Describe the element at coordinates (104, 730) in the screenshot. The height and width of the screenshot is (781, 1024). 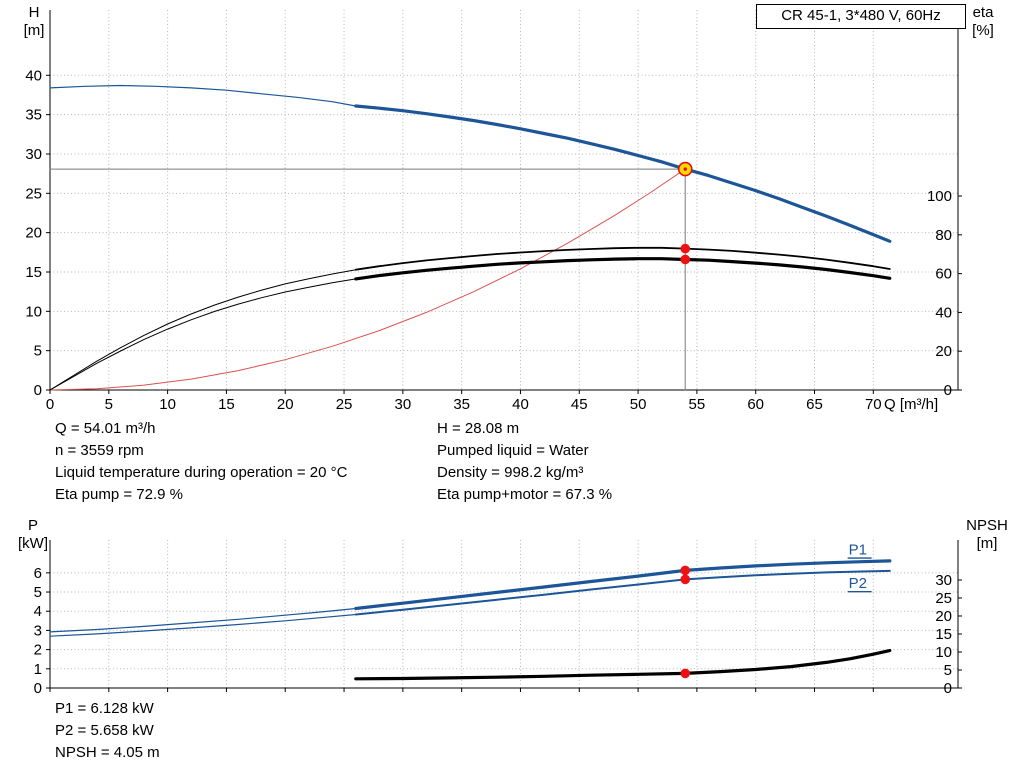
I see `info-p2: P2 = 5.658 kW` at that location.